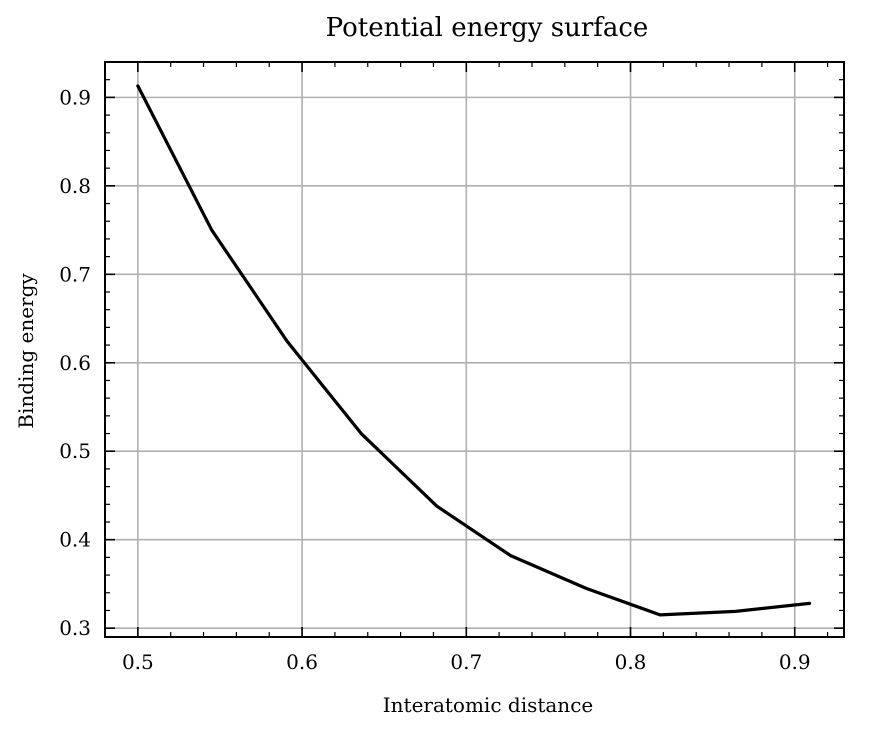 The width and height of the screenshot is (887, 733). I want to click on x-tick-label: 0.6, so click(302, 662).